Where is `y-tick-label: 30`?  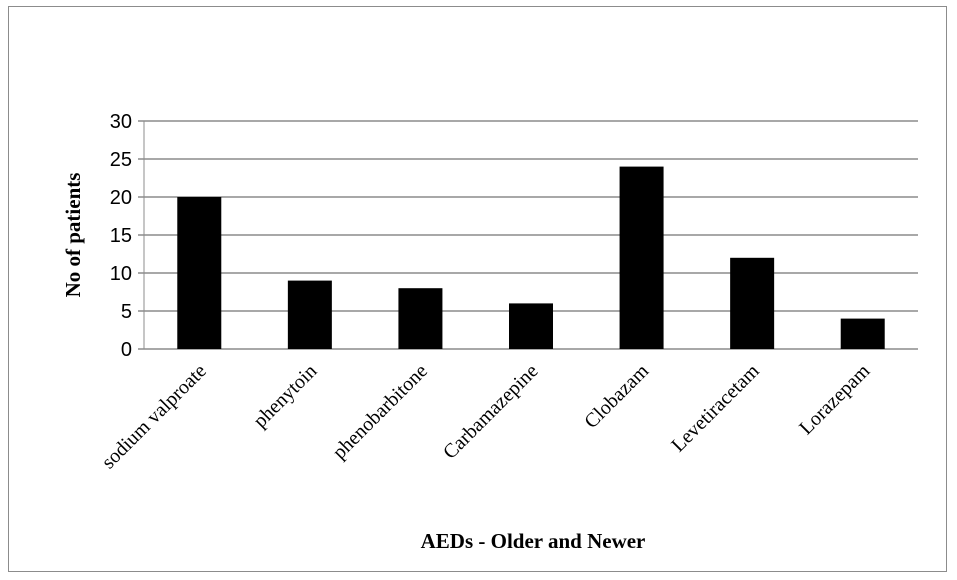 y-tick-label: 30 is located at coordinates (121, 122).